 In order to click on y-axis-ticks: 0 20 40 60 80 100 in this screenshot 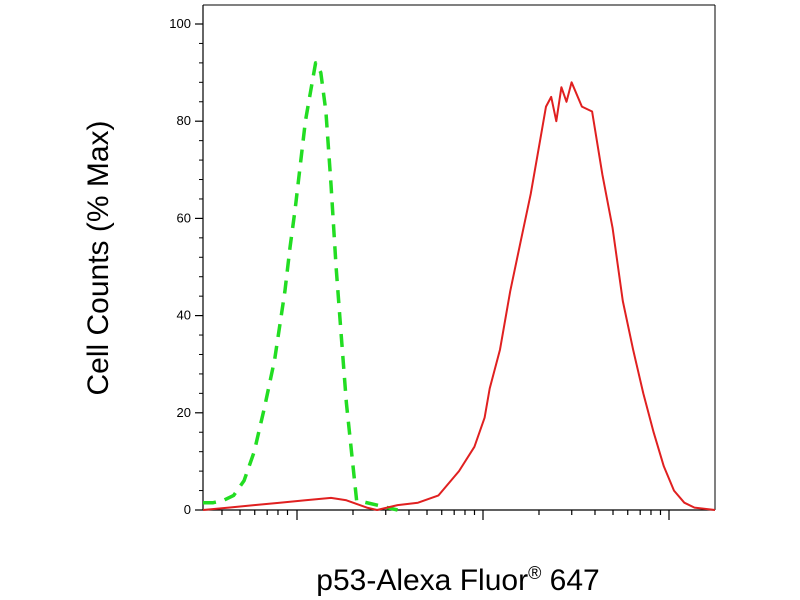, I will do `click(186, 266)`.